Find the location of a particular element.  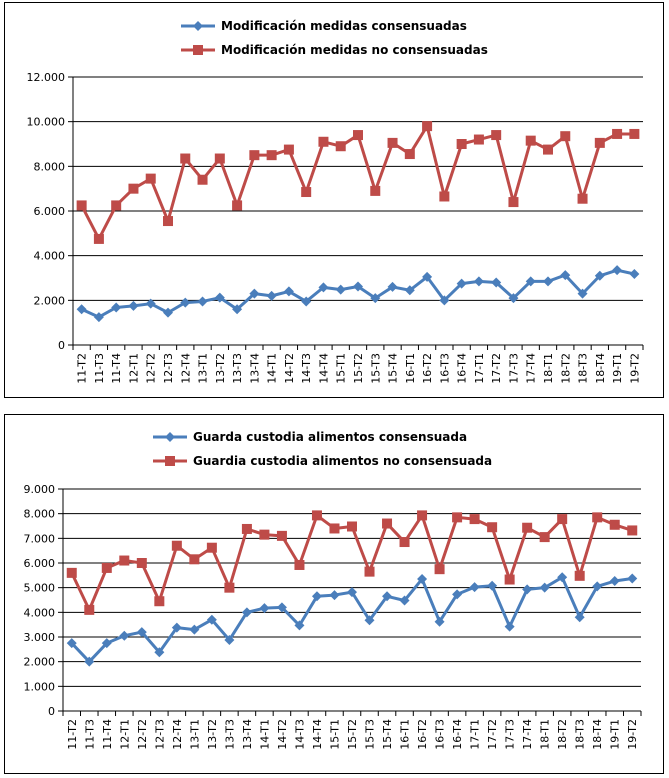

y-tick-label: 1.000 is located at coordinates (40, 686).